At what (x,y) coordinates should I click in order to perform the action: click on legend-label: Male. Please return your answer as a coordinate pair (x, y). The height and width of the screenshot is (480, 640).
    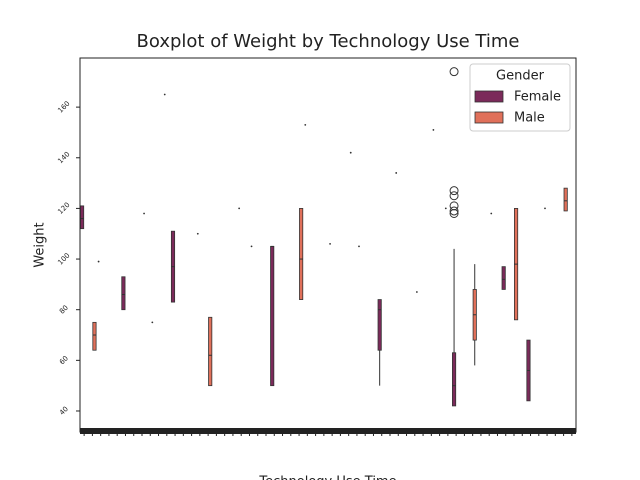
    Looking at the image, I should click on (529, 118).